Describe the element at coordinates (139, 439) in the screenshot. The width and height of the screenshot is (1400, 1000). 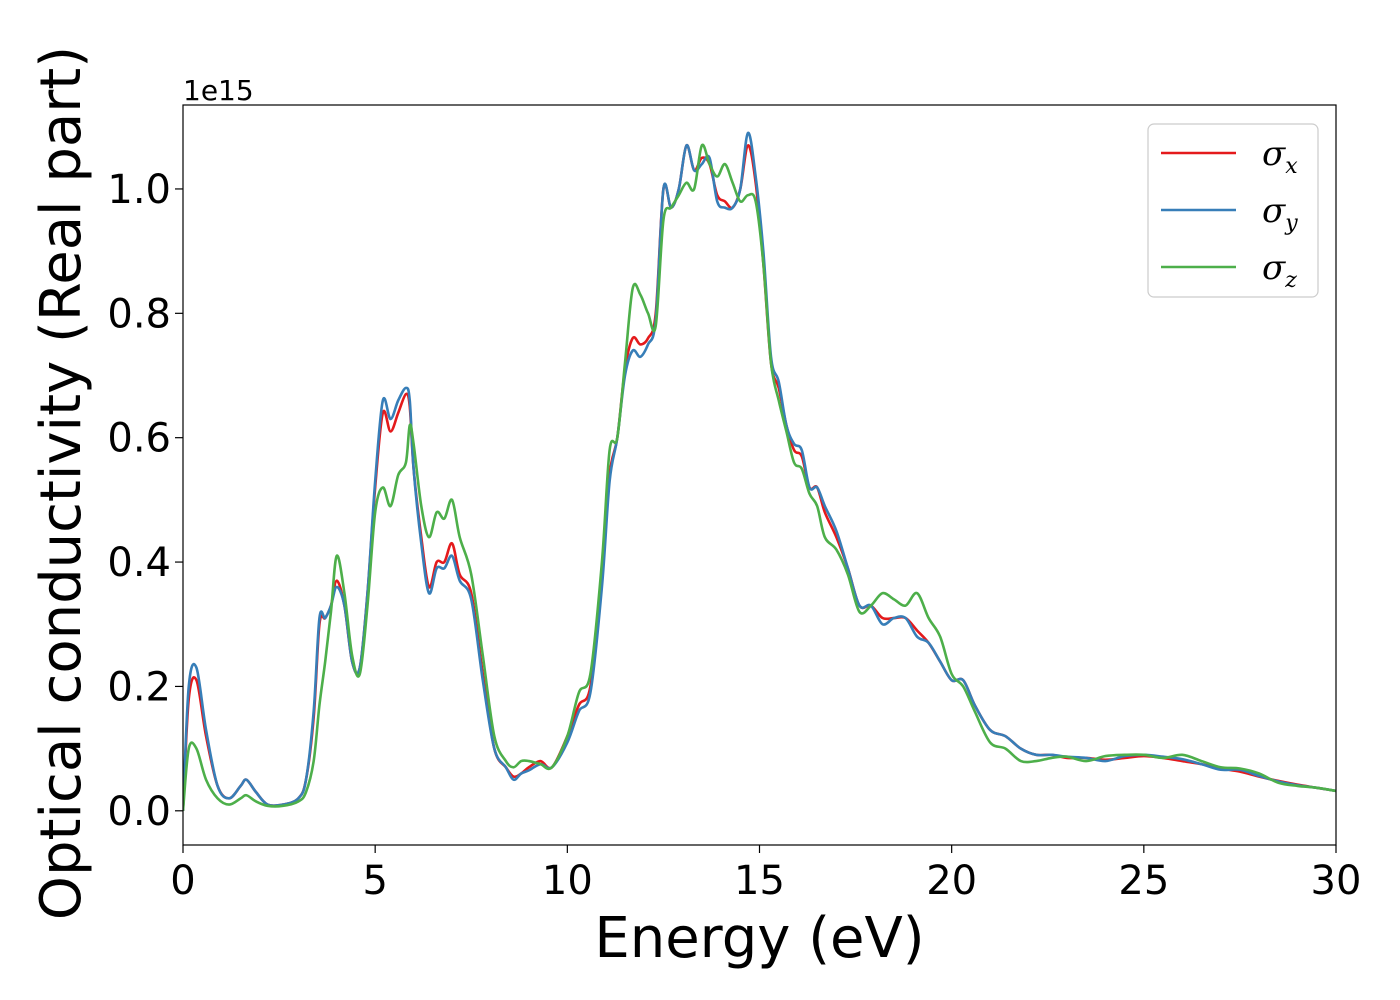
I see `y-tick-label: 0.6` at that location.